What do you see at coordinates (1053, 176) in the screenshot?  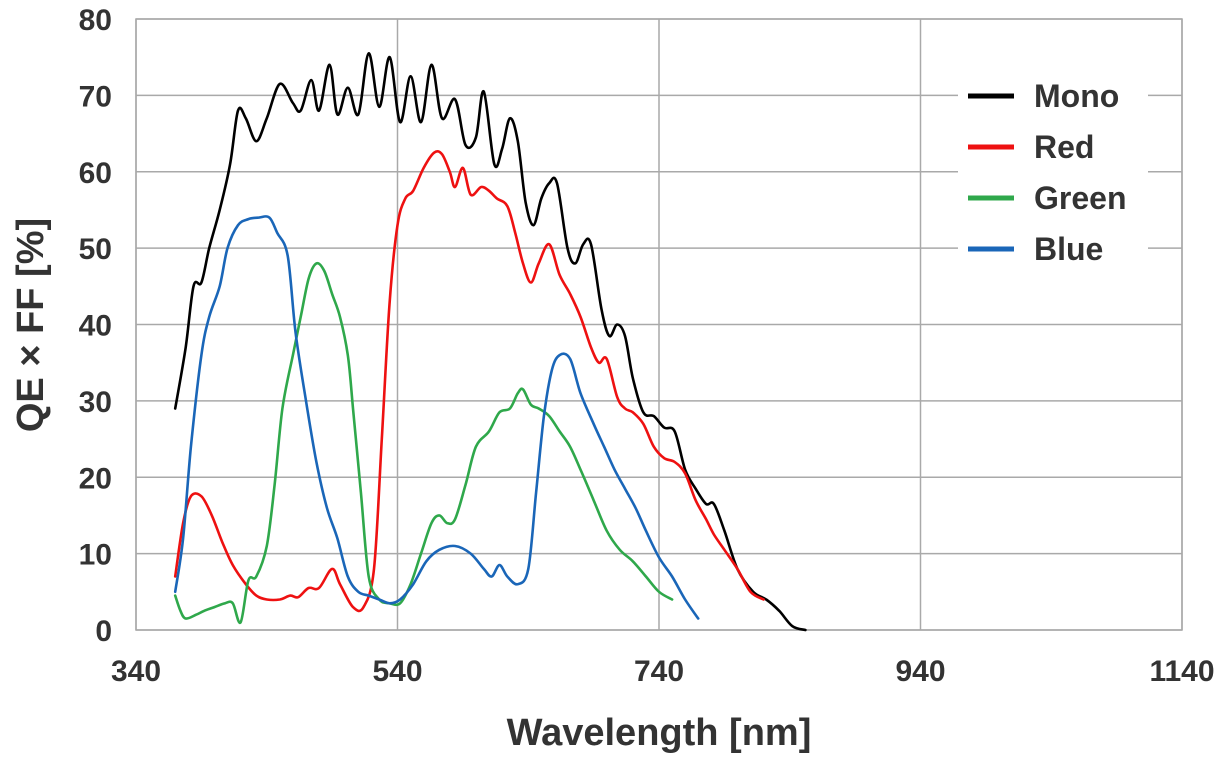 I see `legend: Mono Red Green Blue` at bounding box center [1053, 176].